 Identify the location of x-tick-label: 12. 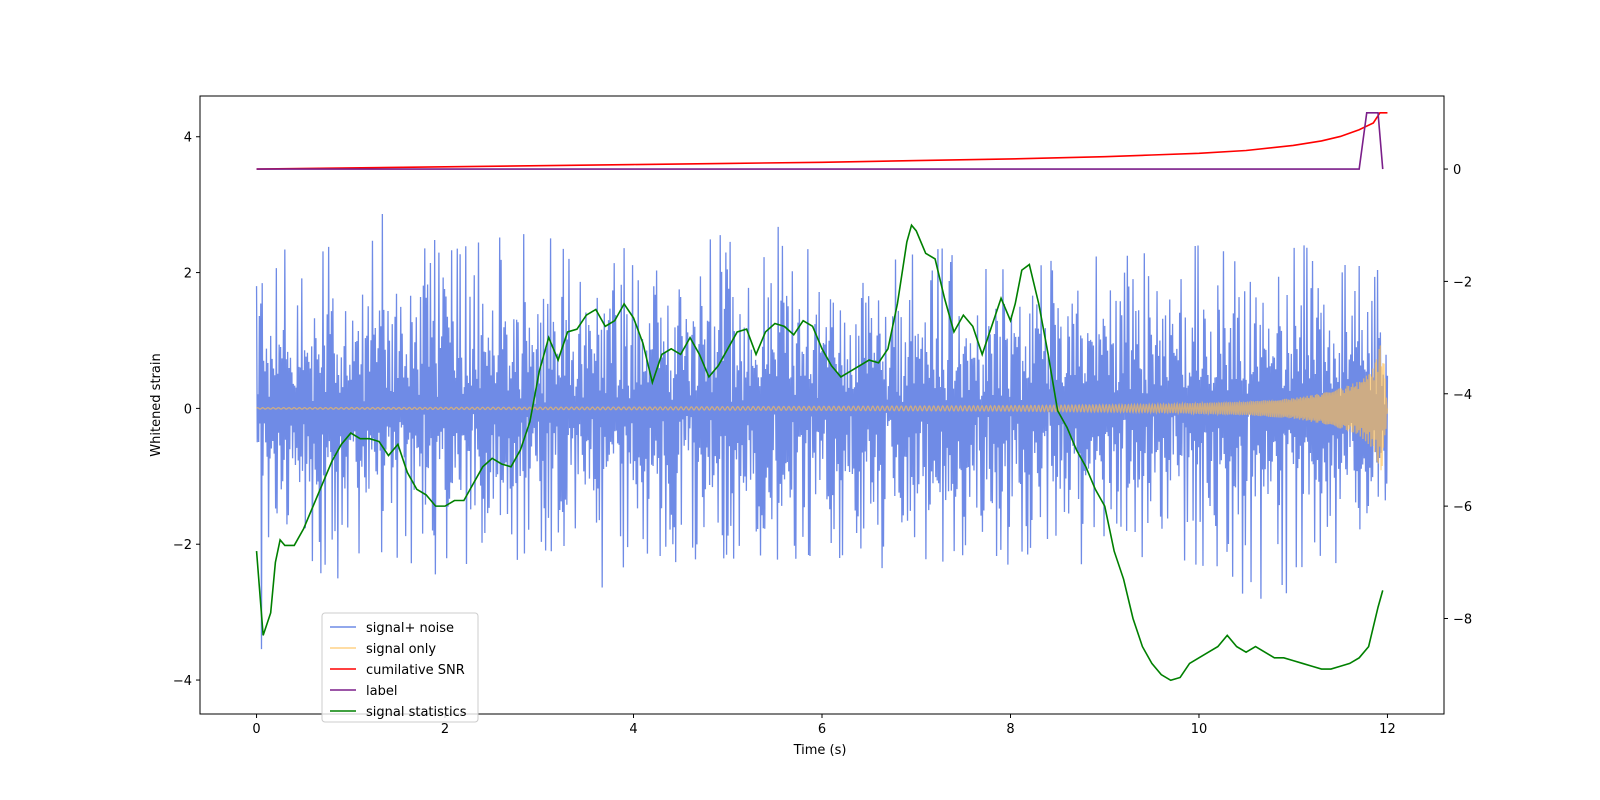
(1387, 729).